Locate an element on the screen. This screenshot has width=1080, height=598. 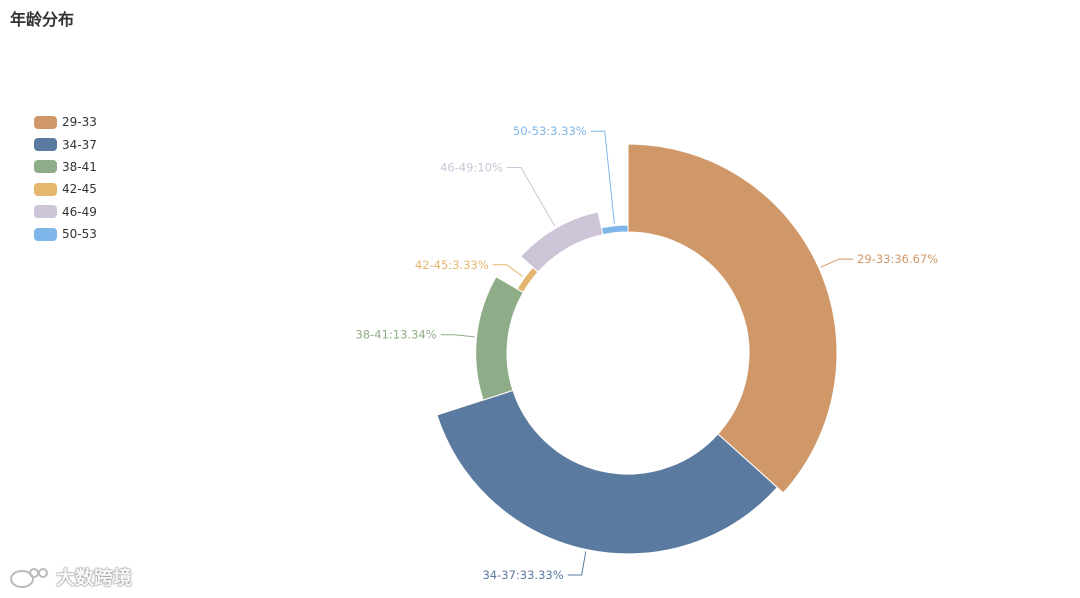
watermark: 大数跨境 is located at coordinates (70, 576).